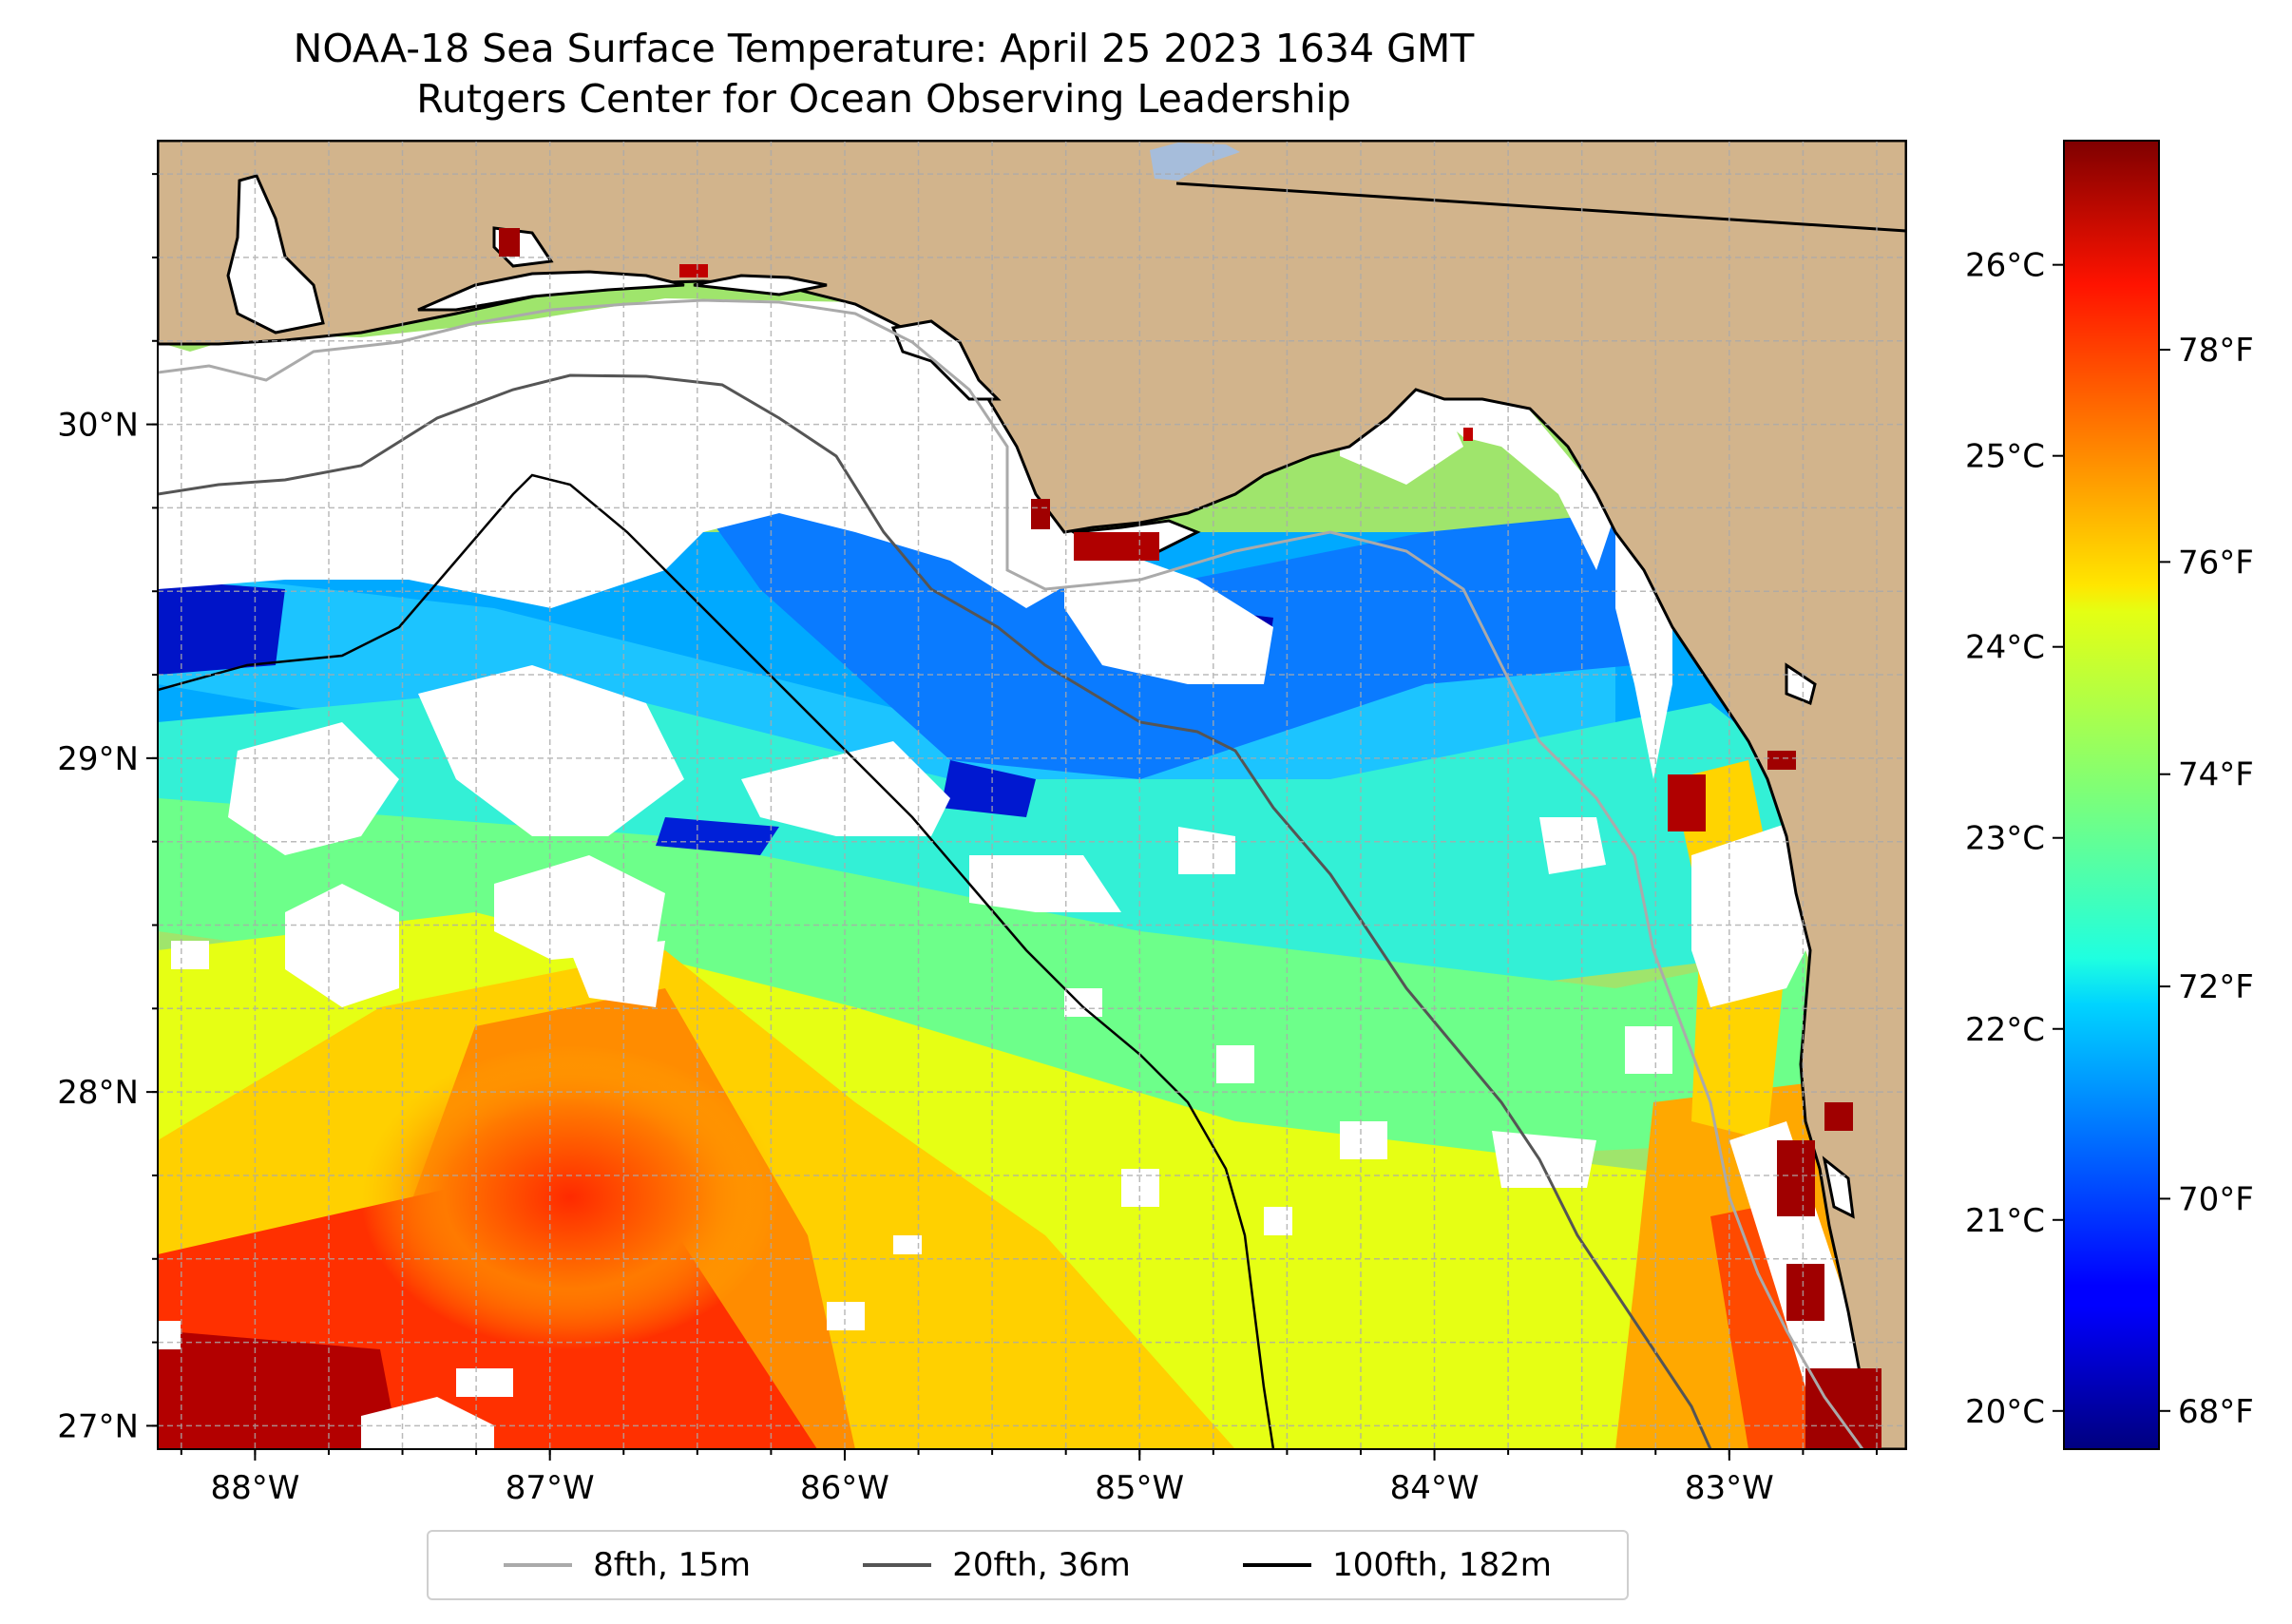 The image size is (2292, 1624). I want to click on legend-item-100fth: 100fth, 182m, so click(1397, 1565).